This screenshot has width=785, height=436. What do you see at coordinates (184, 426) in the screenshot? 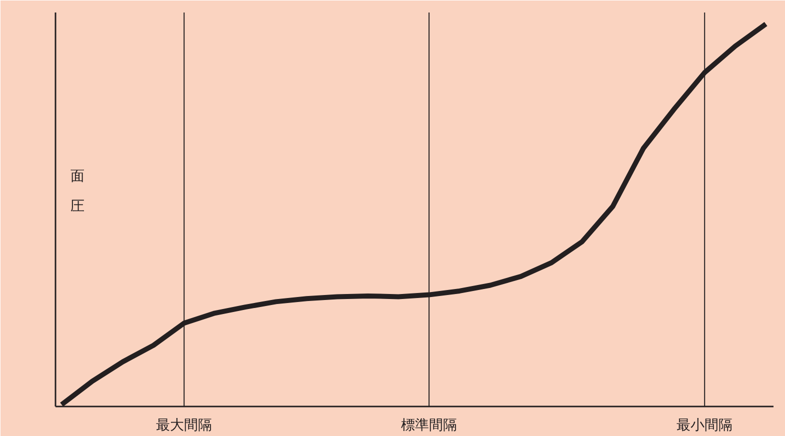
I see `x-tick-label: 最大間隔` at bounding box center [184, 426].